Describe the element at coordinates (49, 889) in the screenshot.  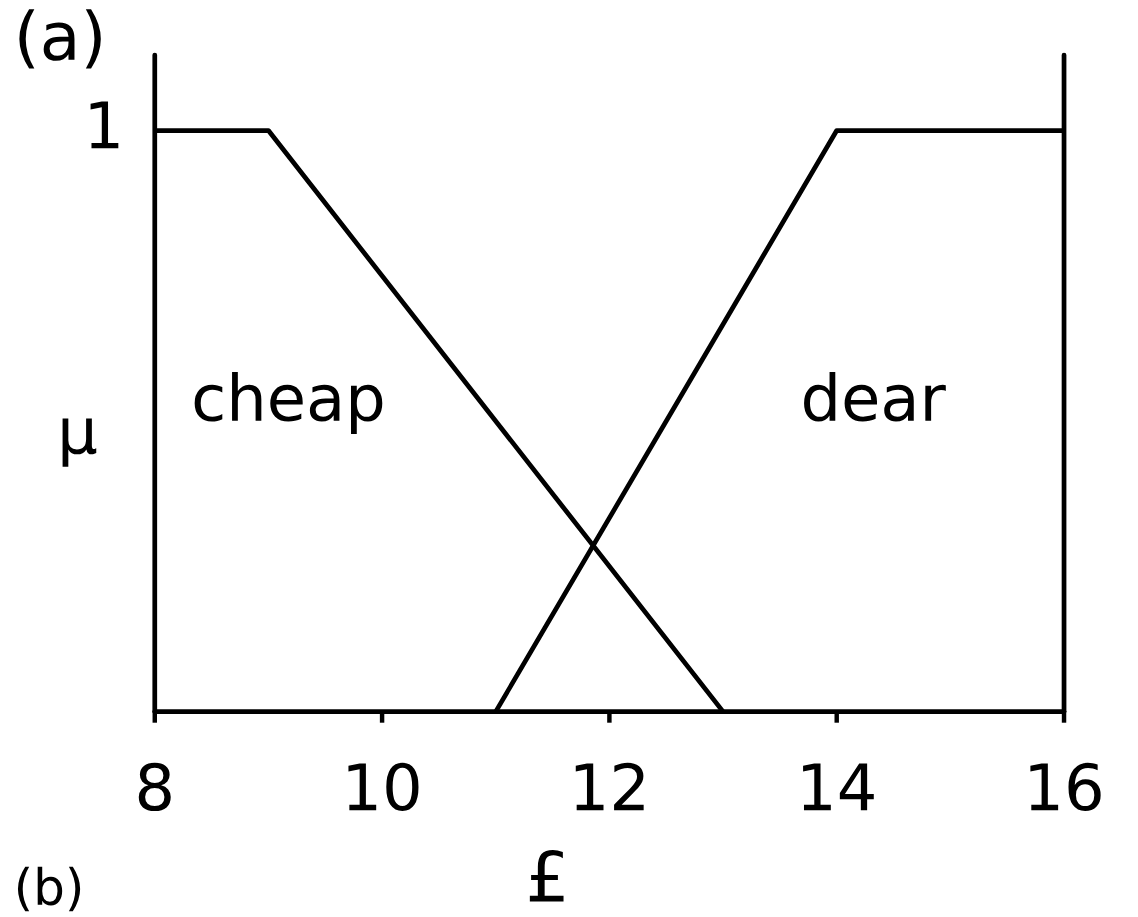
I see `text: (b)` at that location.